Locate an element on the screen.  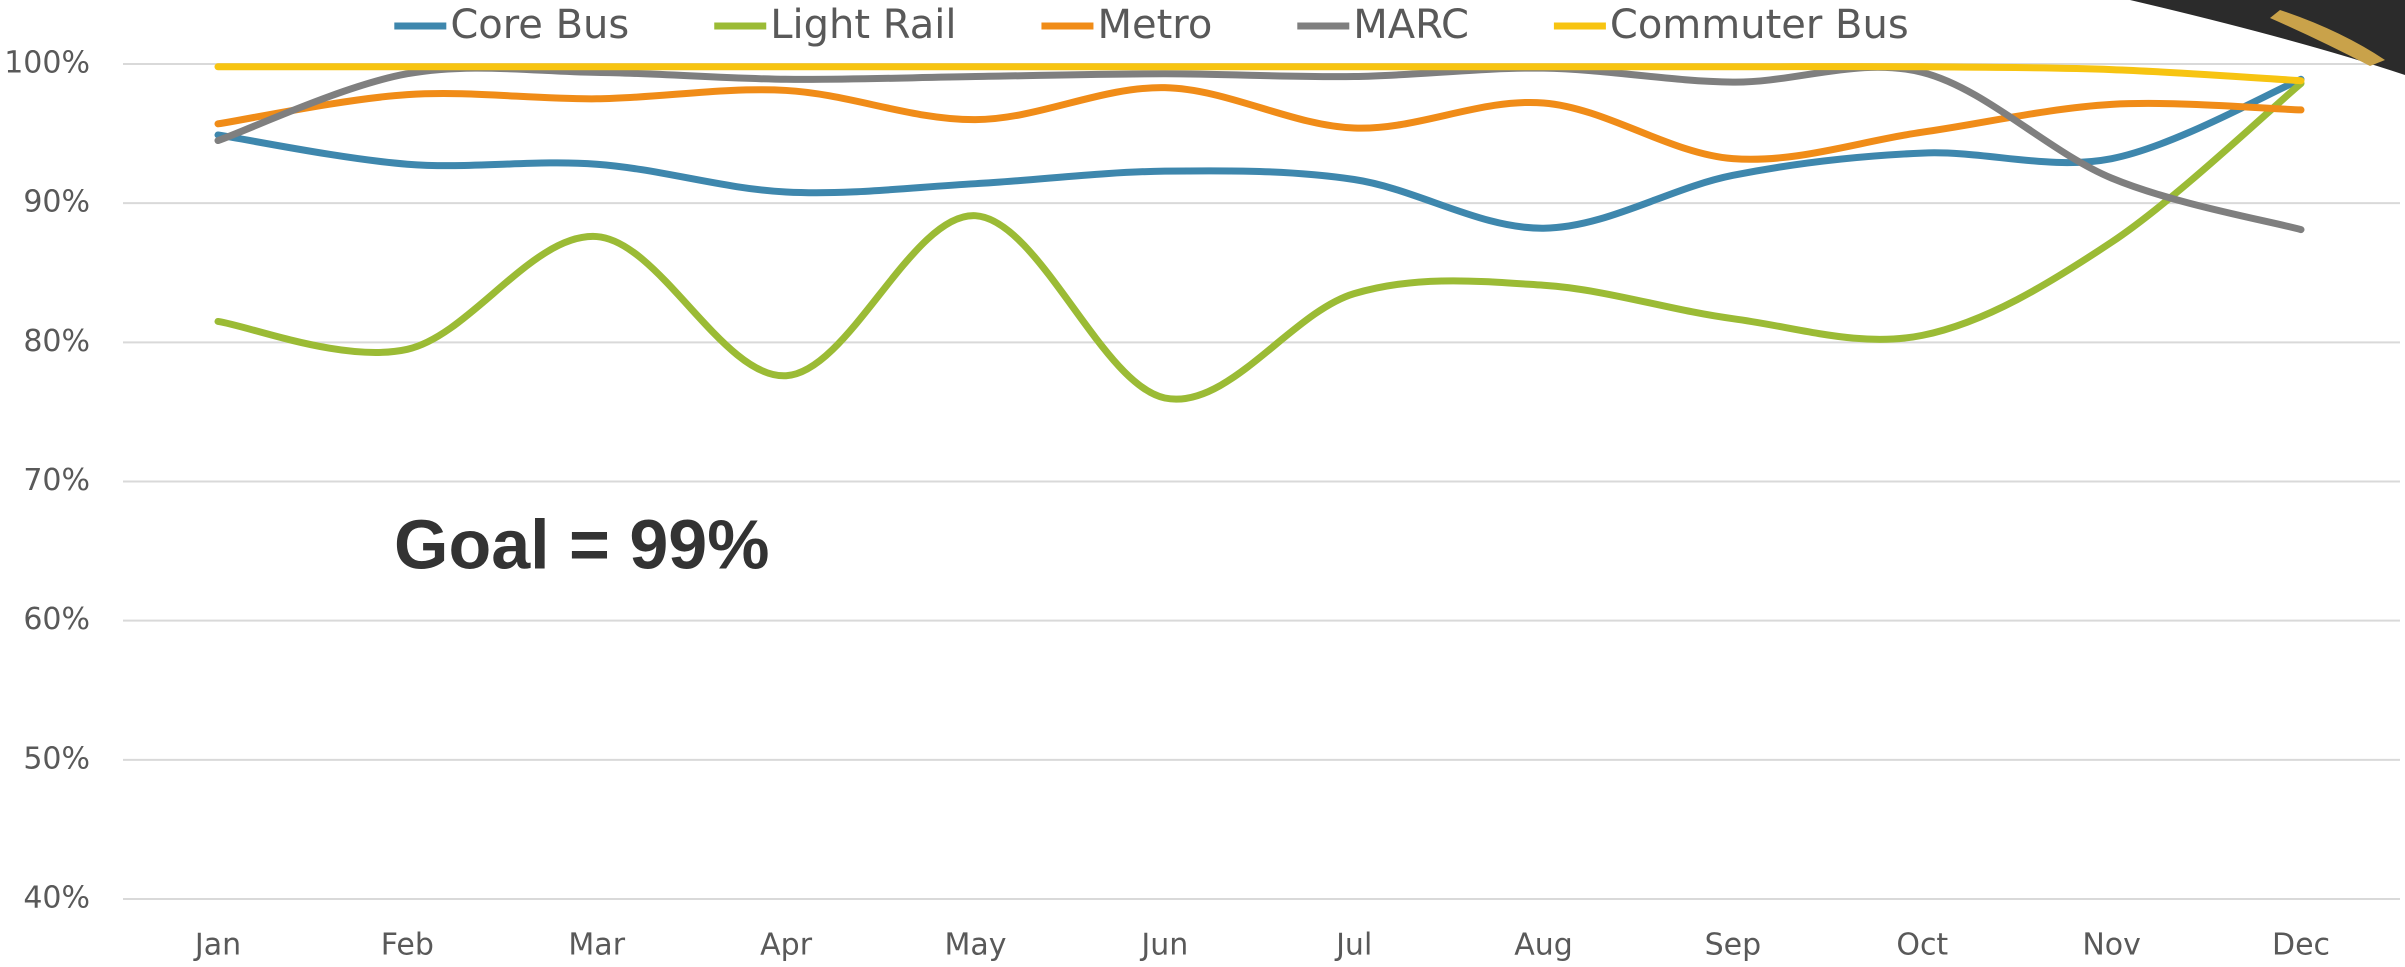
y-tick-label: 40% is located at coordinates (56, 898).